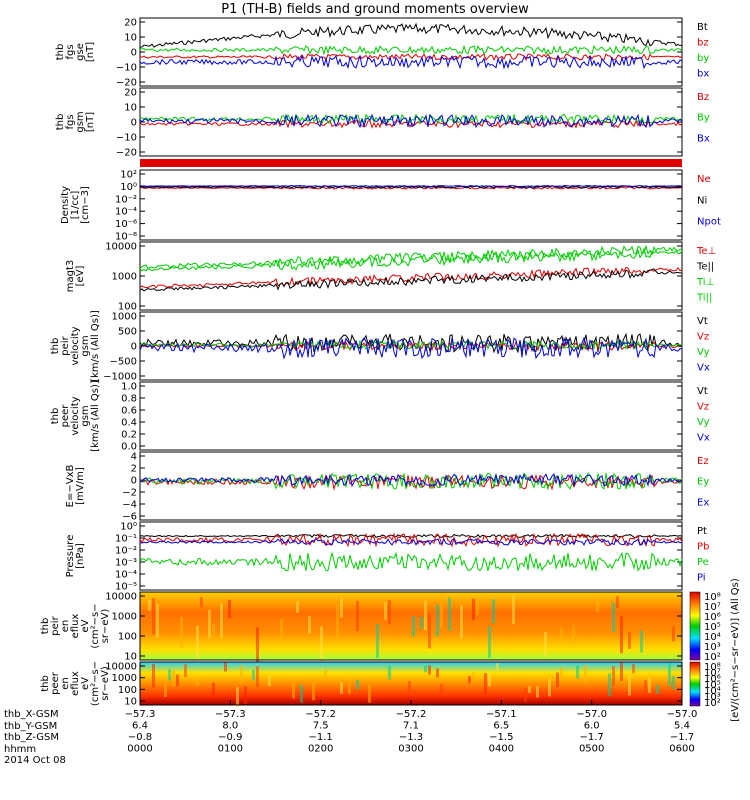 This screenshot has width=750, height=800. What do you see at coordinates (124, 277) in the screenshot?
I see `y-tick-label: 1000` at bounding box center [124, 277].